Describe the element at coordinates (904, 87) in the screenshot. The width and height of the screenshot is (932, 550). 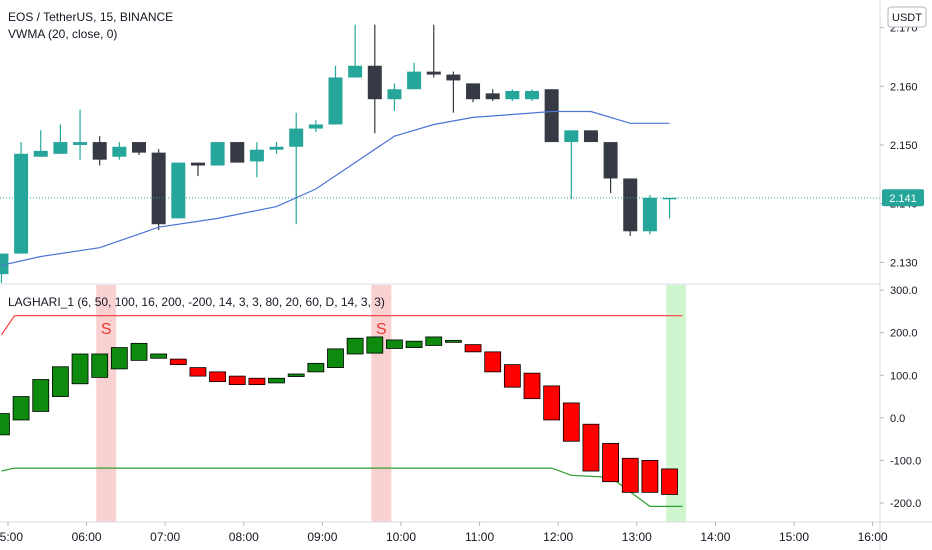
I see `price-tick-label: 2.160` at that location.